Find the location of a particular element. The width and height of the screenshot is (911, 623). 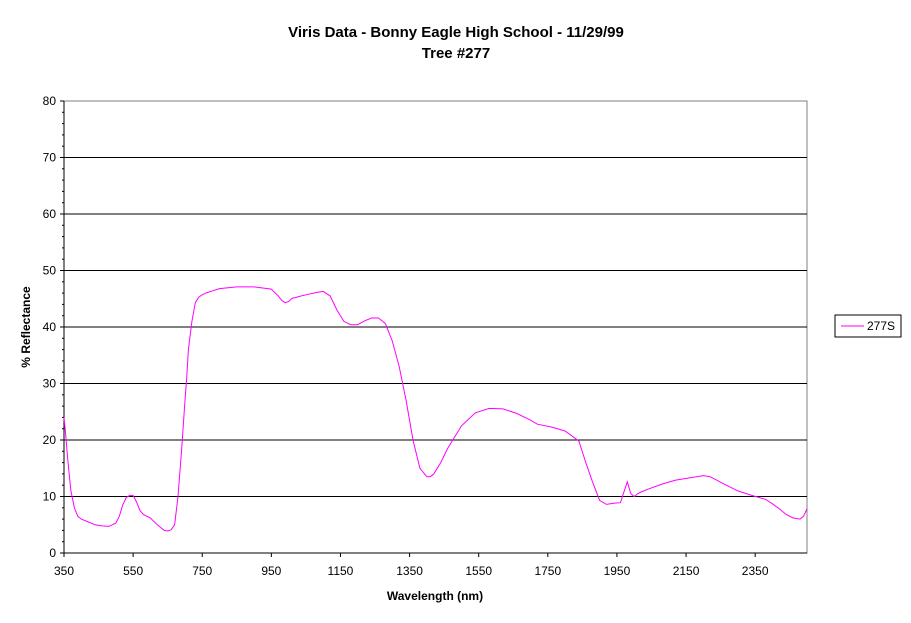

x-tick-label: 350 is located at coordinates (64, 571).